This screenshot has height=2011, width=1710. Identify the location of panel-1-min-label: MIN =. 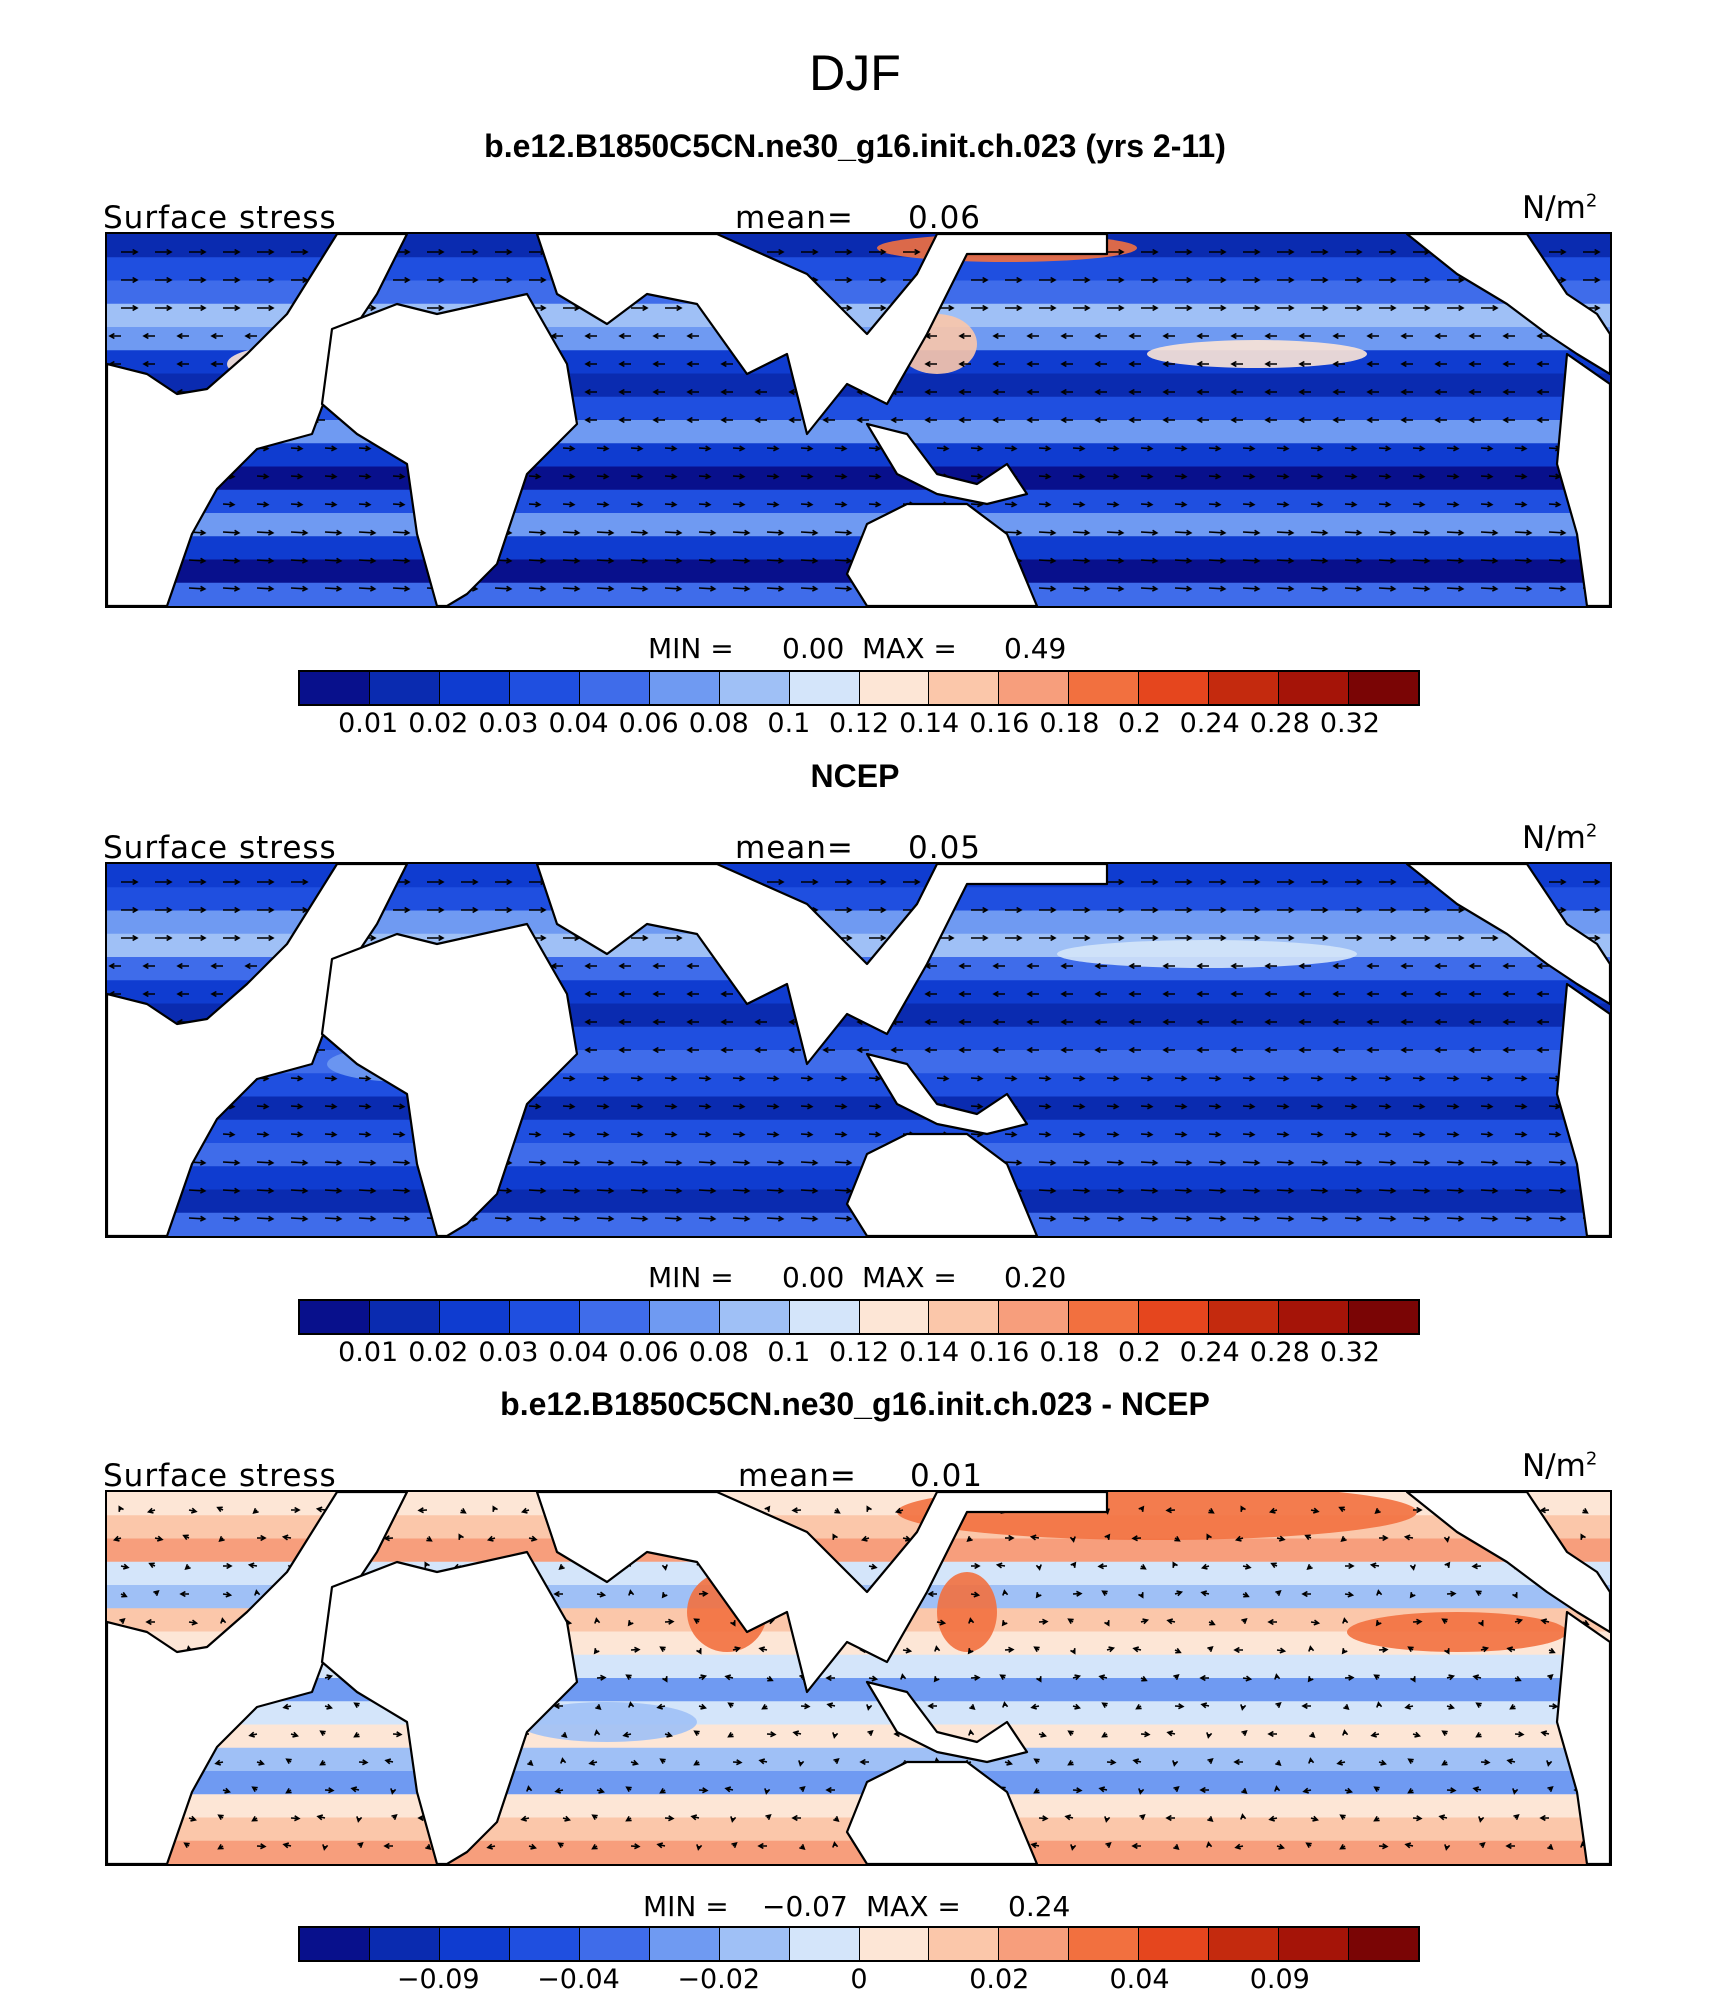
(691, 648).